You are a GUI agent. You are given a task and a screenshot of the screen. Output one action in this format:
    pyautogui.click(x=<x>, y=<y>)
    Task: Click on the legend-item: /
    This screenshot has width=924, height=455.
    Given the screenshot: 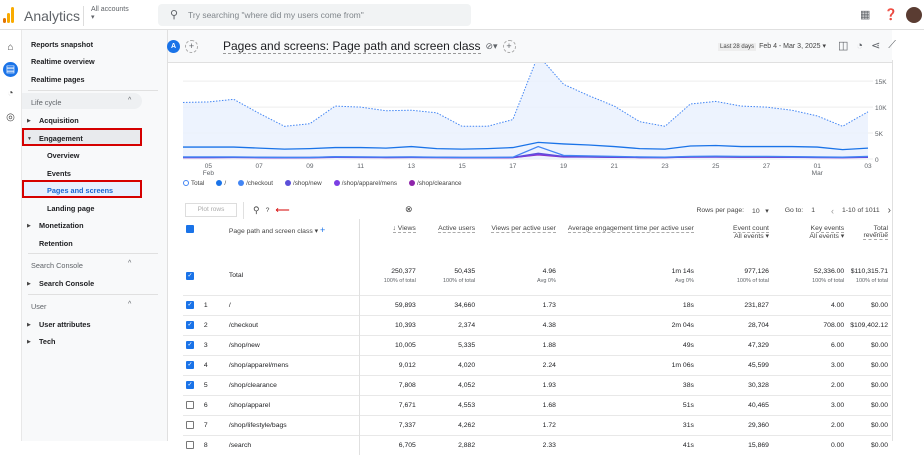 What is the action you would take?
    pyautogui.click(x=224, y=183)
    